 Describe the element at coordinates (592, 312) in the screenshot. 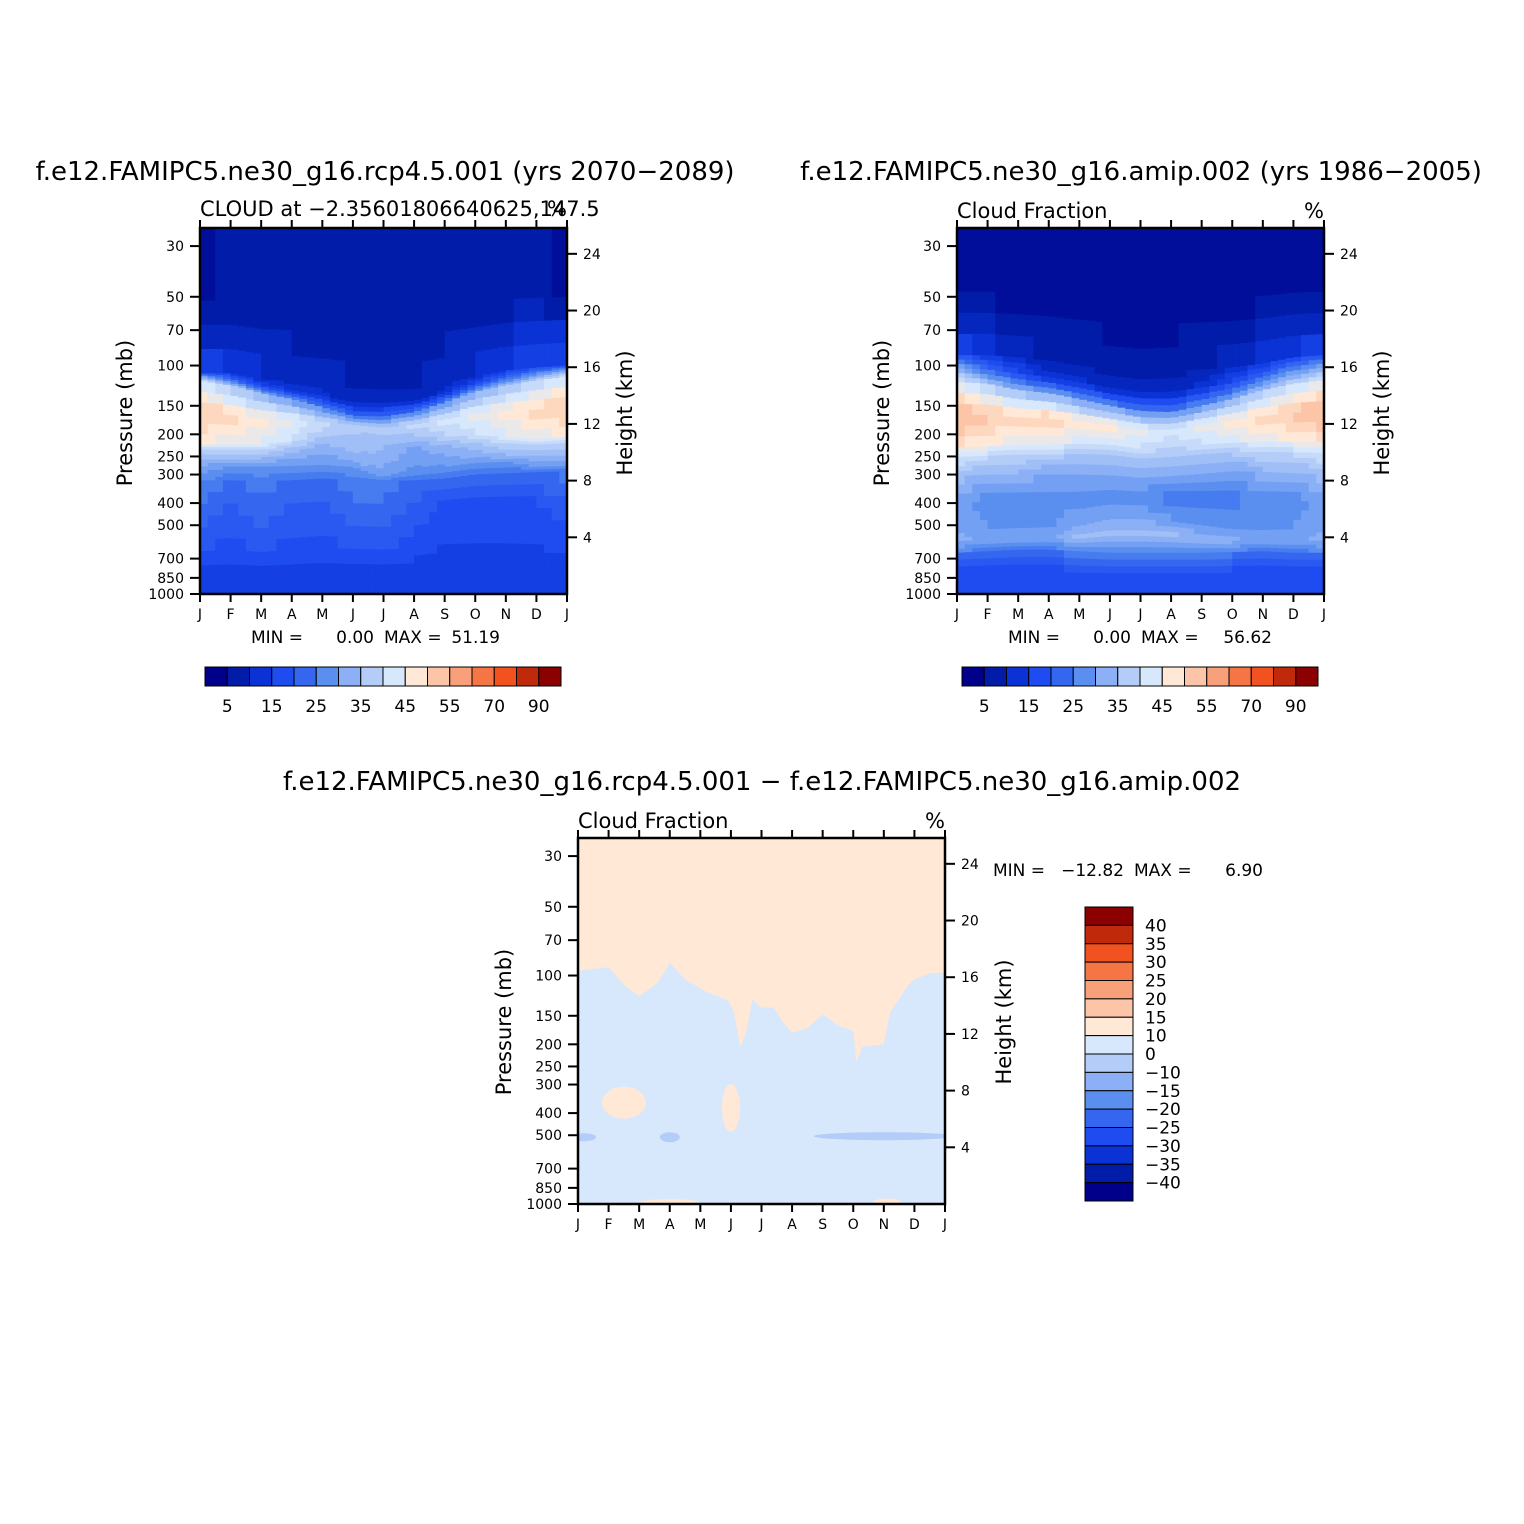

I see `y-tick-label-height: 20` at that location.